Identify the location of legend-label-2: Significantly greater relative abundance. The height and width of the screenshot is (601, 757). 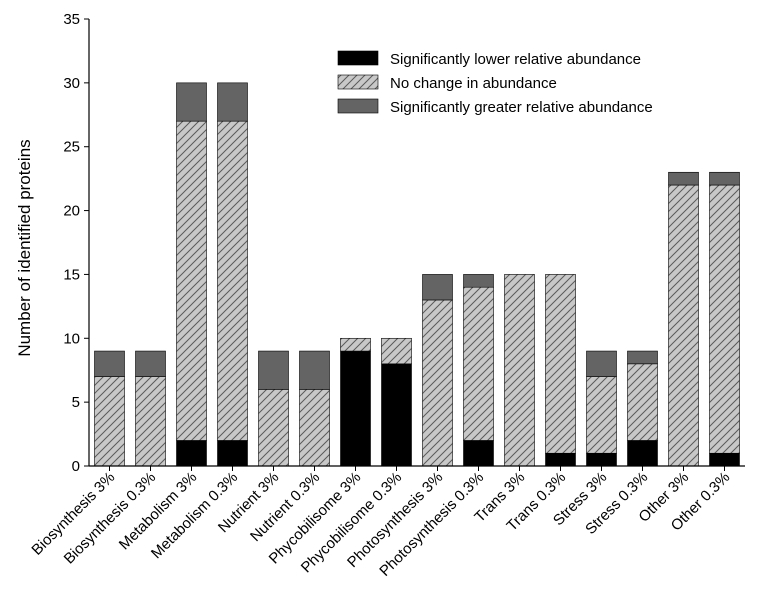
(521, 107).